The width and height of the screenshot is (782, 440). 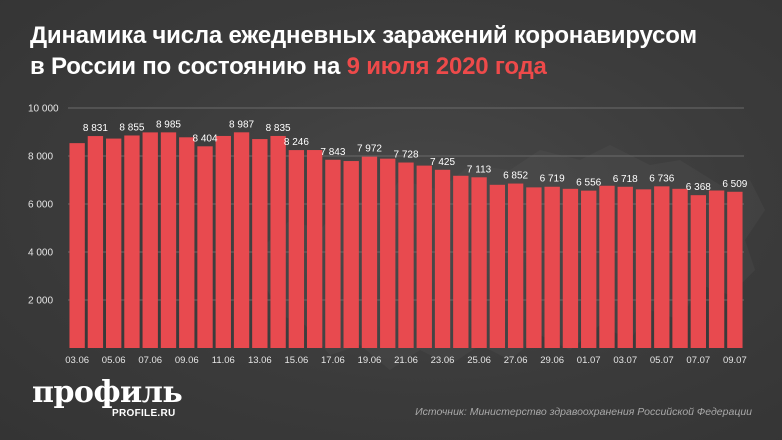 I want to click on x-tick-label: 19.06, so click(x=370, y=360).